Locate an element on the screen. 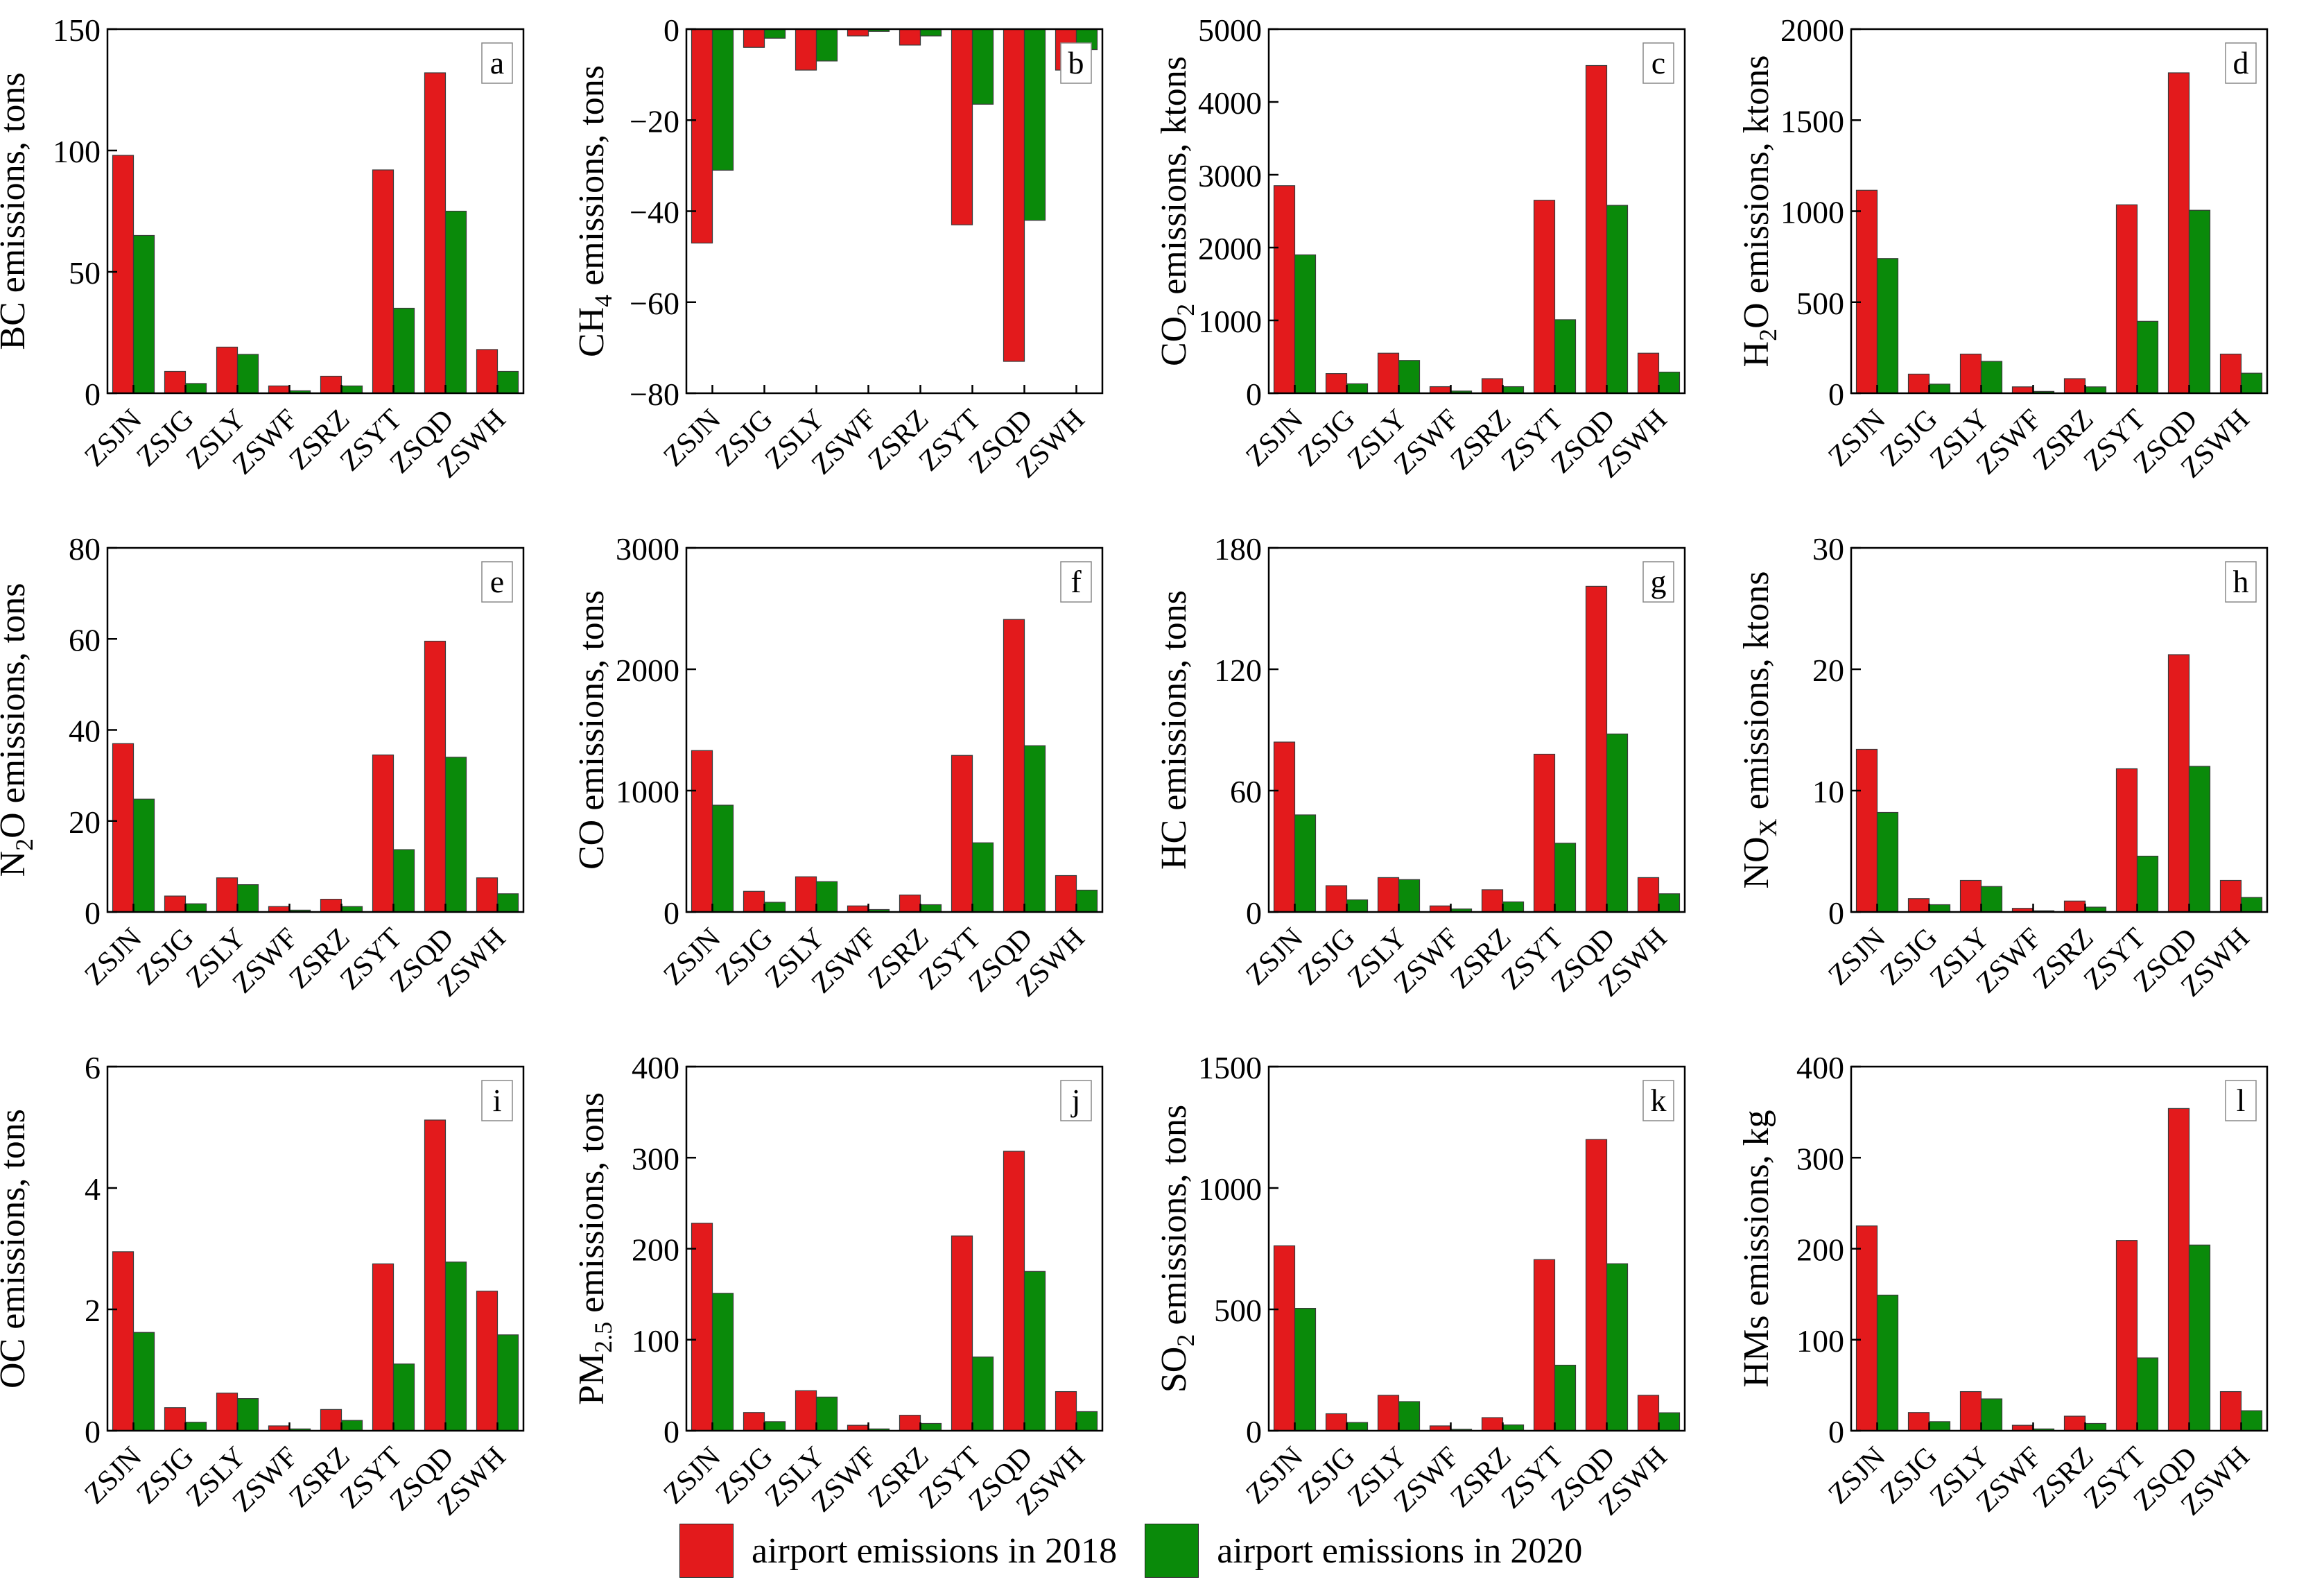  panel-letter-i: i is located at coordinates (498, 1100).